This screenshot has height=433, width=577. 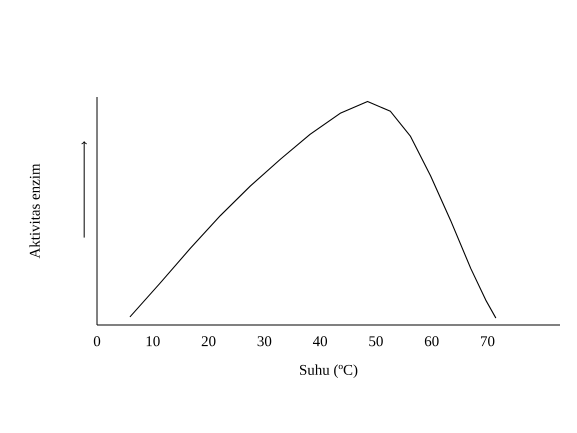 I want to click on x-axis-title: Suhu (ºC), so click(x=329, y=371).